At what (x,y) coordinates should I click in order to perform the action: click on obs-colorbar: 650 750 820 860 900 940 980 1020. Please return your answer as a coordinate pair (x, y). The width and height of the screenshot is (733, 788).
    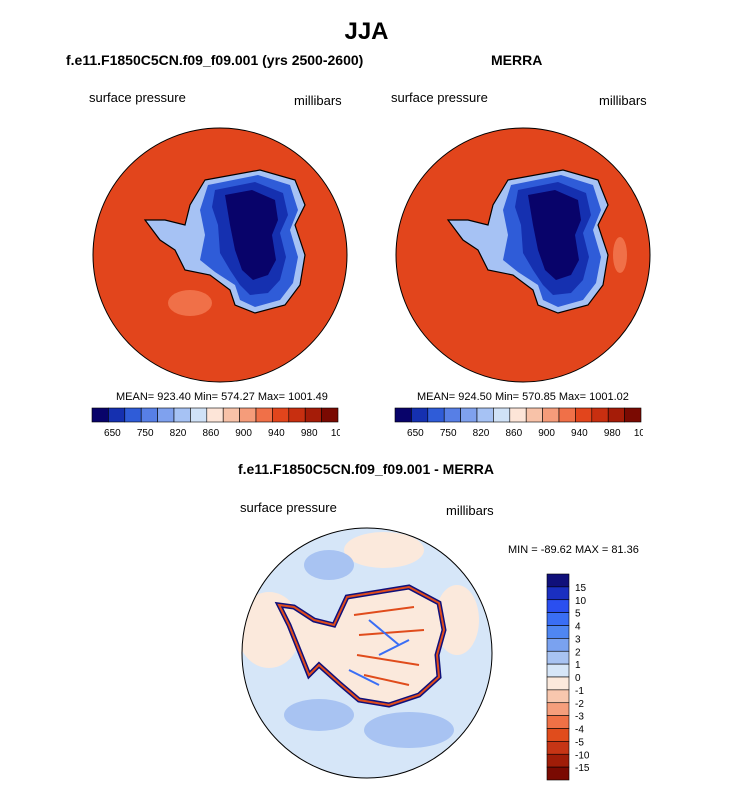
    Looking at the image, I should click on (518, 423).